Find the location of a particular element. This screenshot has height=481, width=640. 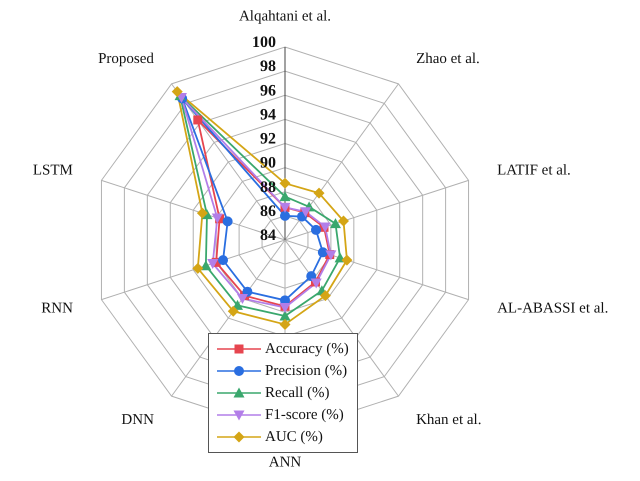

spoke-label: Proposed is located at coordinates (126, 59).